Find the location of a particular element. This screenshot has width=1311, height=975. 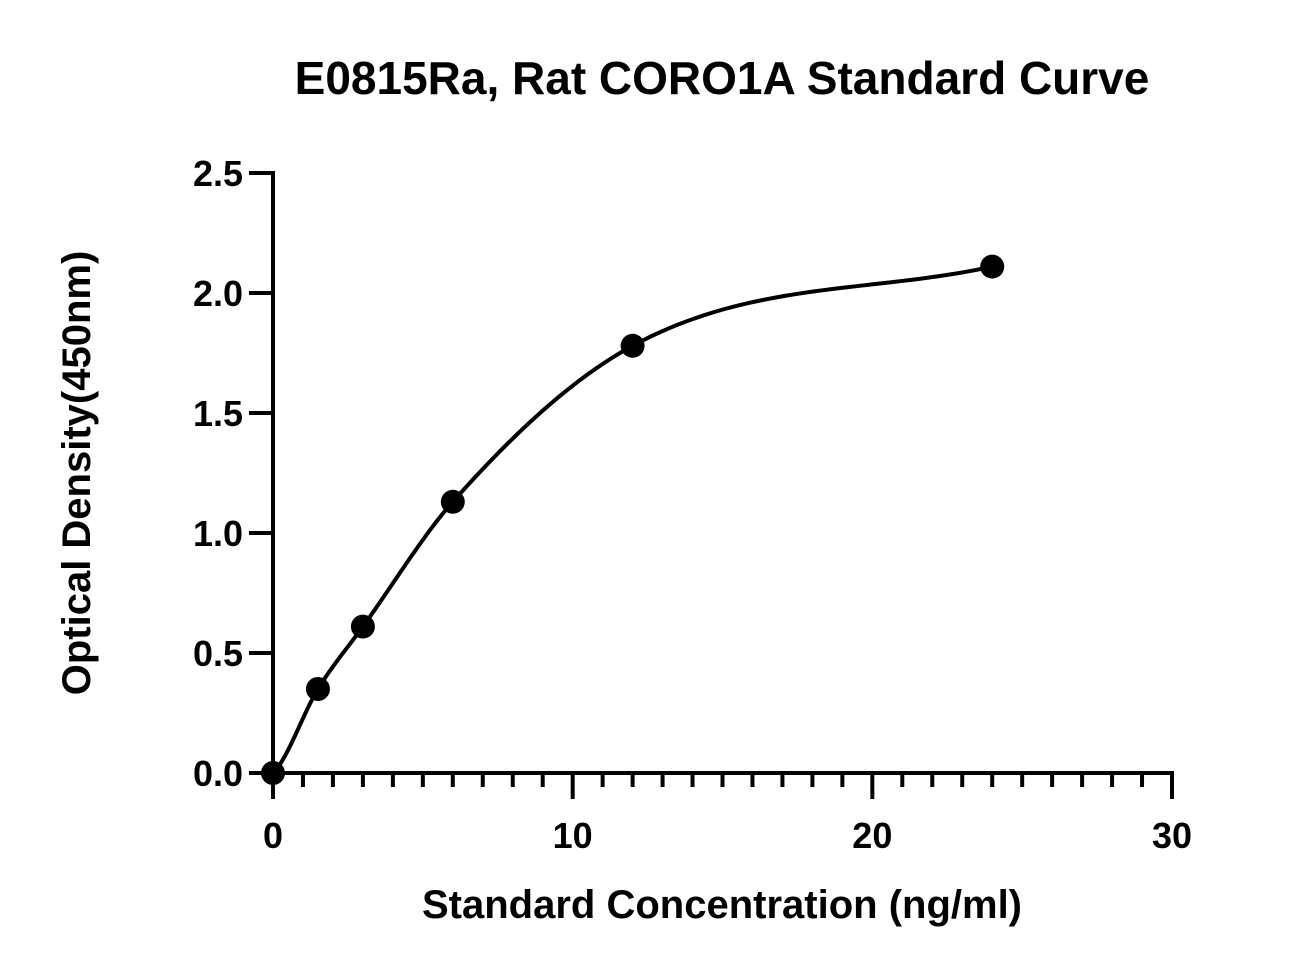

x-tick-label: 10 is located at coordinates (573, 835).